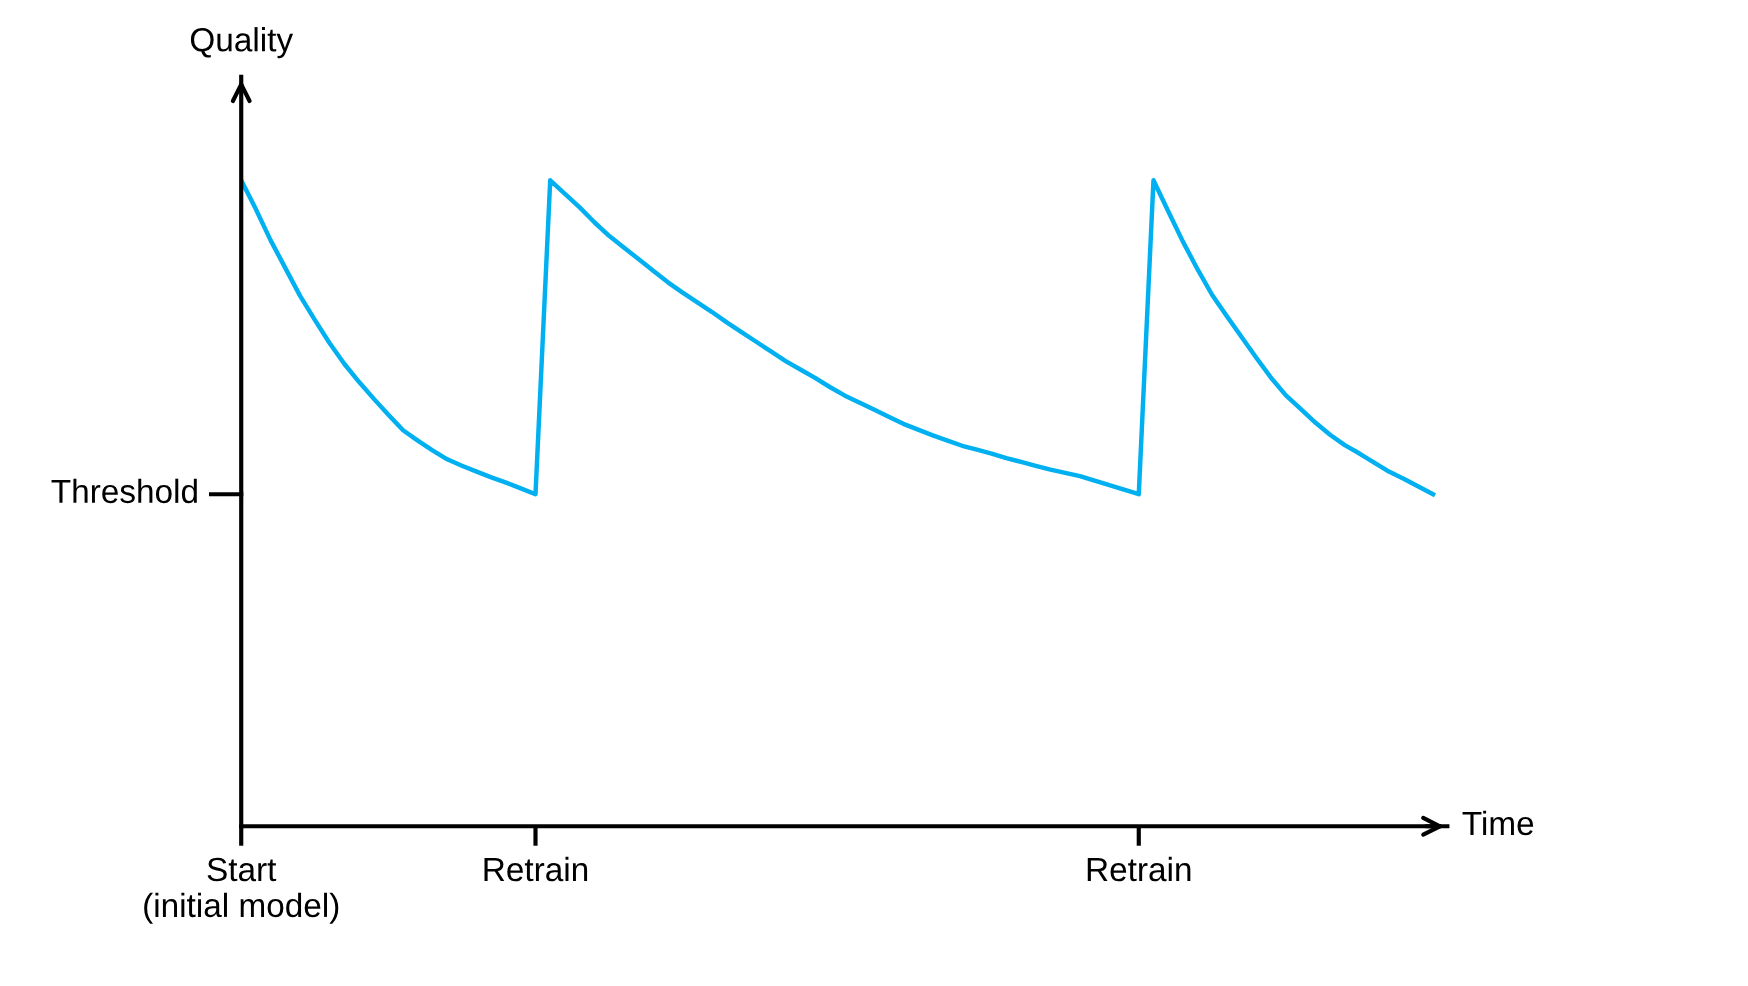 The height and width of the screenshot is (986, 1748). I want to click on y-axis-title: Quality, so click(242, 43).